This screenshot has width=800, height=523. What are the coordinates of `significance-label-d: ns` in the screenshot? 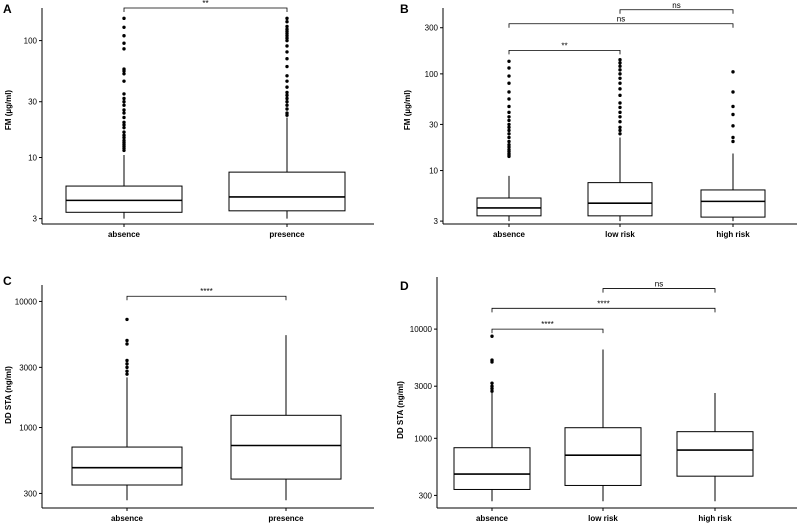 It's located at (659, 284).